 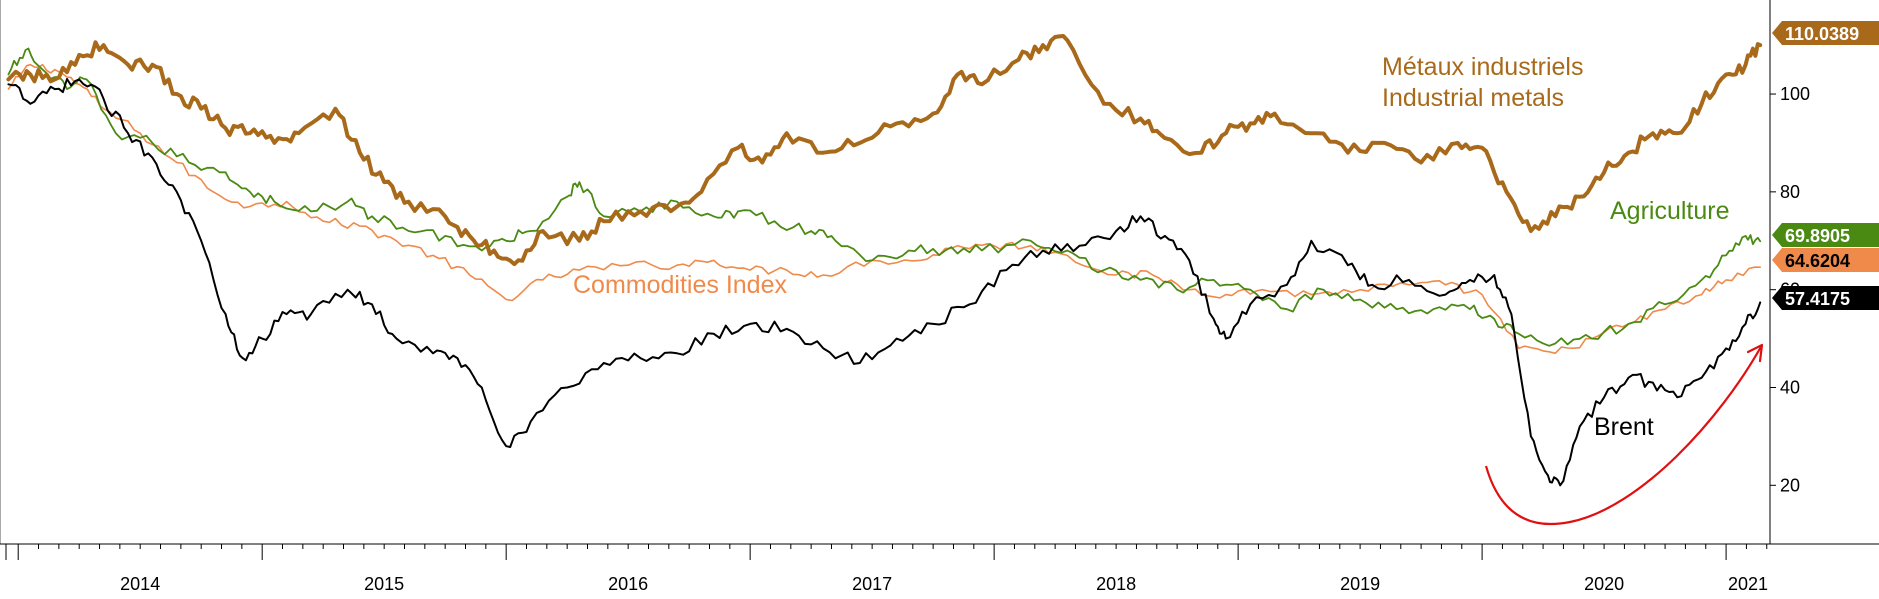 What do you see at coordinates (1795, 94) in the screenshot?
I see `y-tick-label: 100` at bounding box center [1795, 94].